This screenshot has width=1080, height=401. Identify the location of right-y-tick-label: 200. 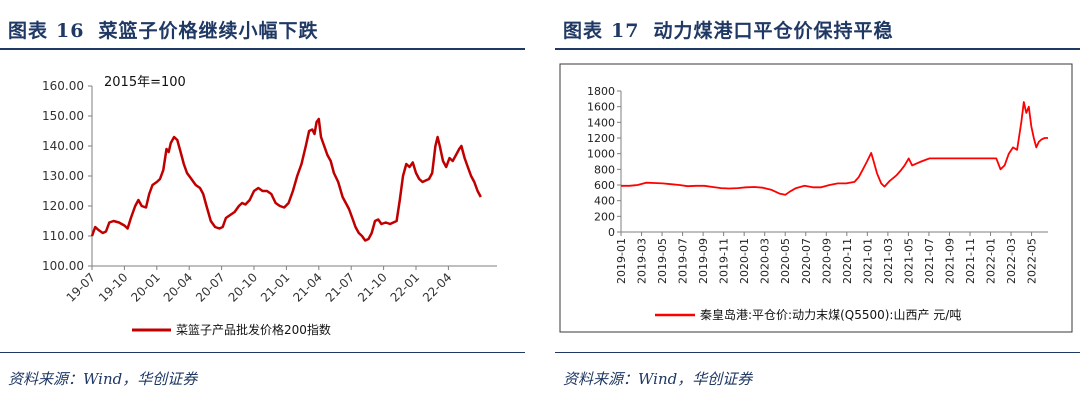
(604, 216).